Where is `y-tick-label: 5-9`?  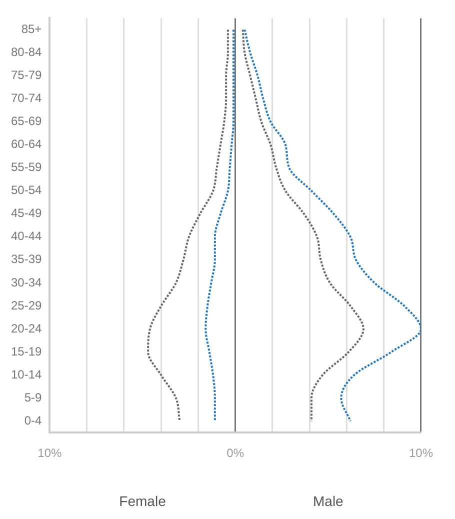 y-tick-label: 5-9 is located at coordinates (33, 397).